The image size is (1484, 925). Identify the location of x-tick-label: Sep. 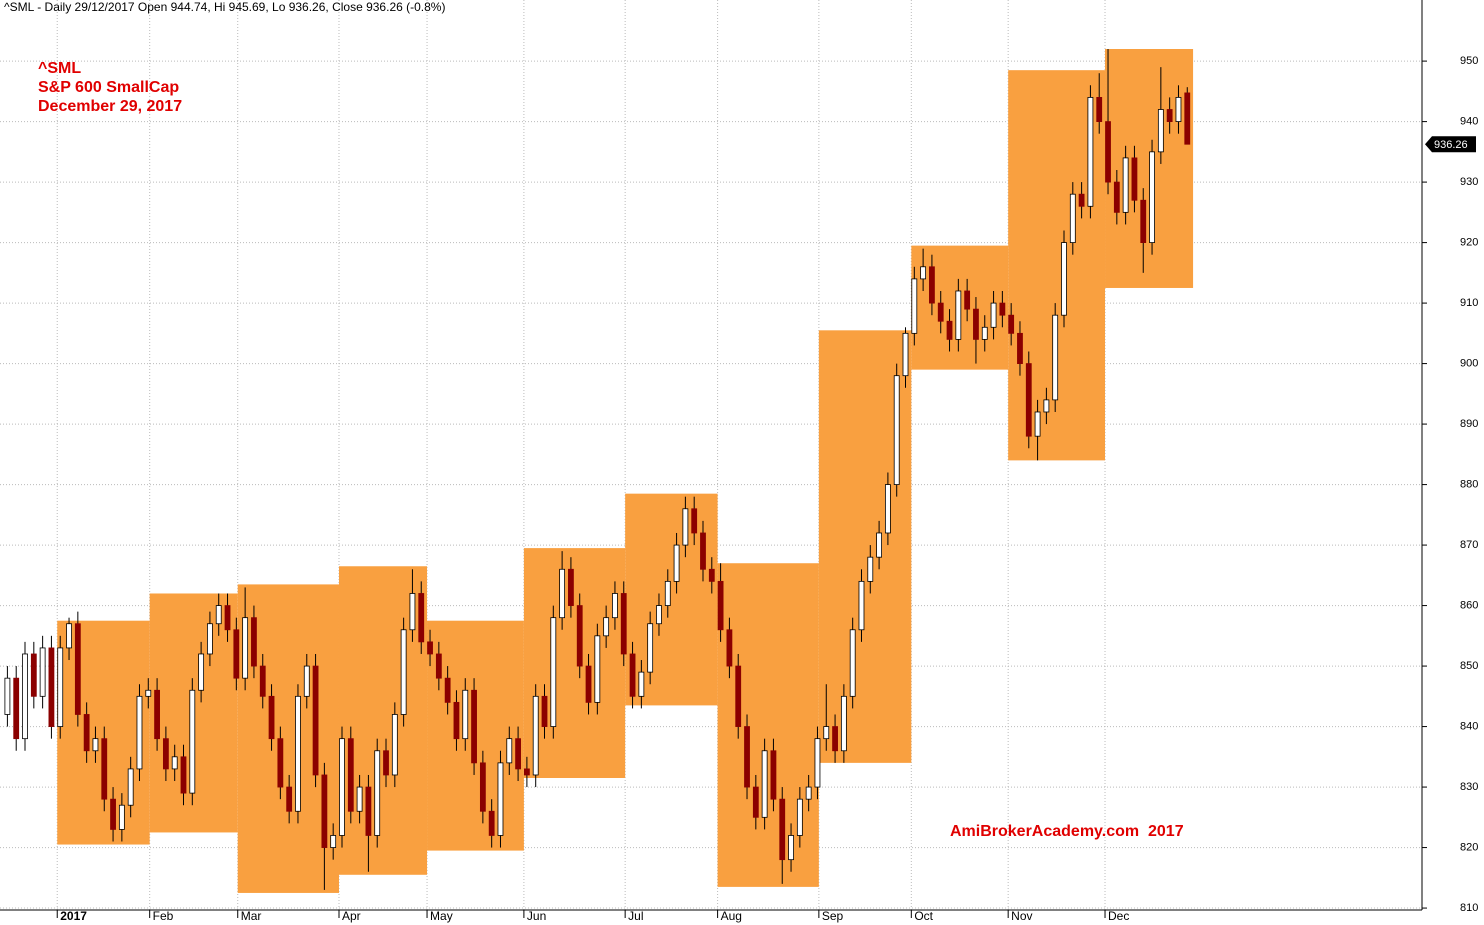
(833, 916).